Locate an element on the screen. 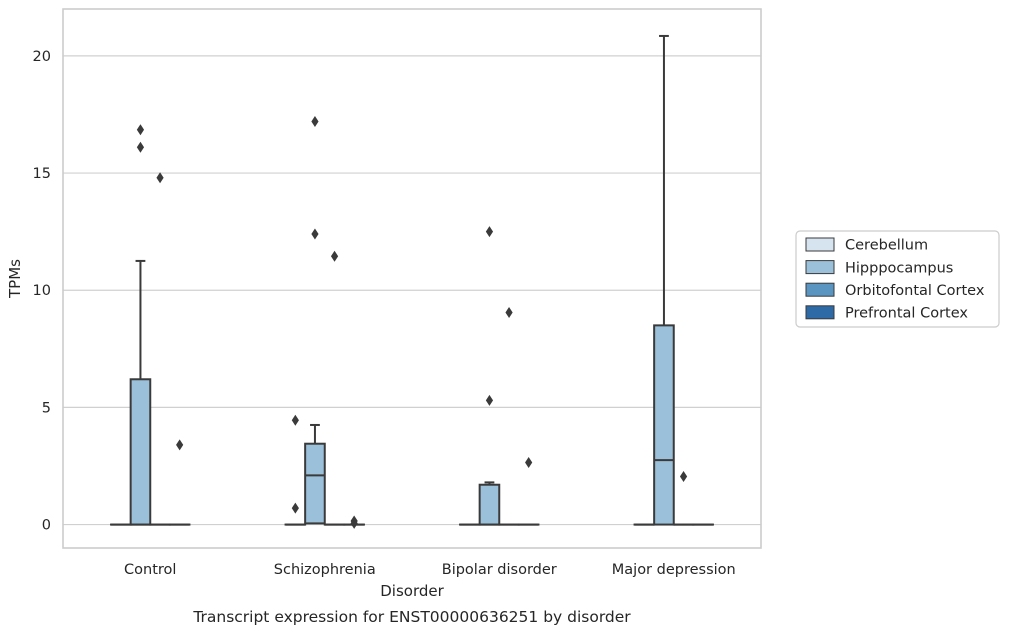  x-tick-label: Control is located at coordinates (150, 570).